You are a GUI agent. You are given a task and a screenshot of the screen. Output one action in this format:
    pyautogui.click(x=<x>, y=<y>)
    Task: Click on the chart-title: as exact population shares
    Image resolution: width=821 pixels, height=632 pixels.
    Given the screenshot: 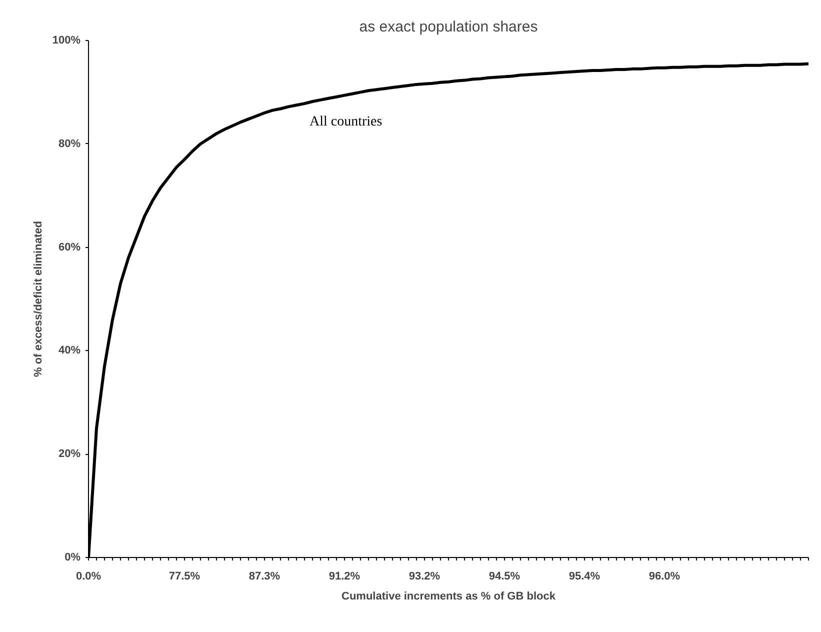 What is the action you would take?
    pyautogui.click(x=448, y=27)
    